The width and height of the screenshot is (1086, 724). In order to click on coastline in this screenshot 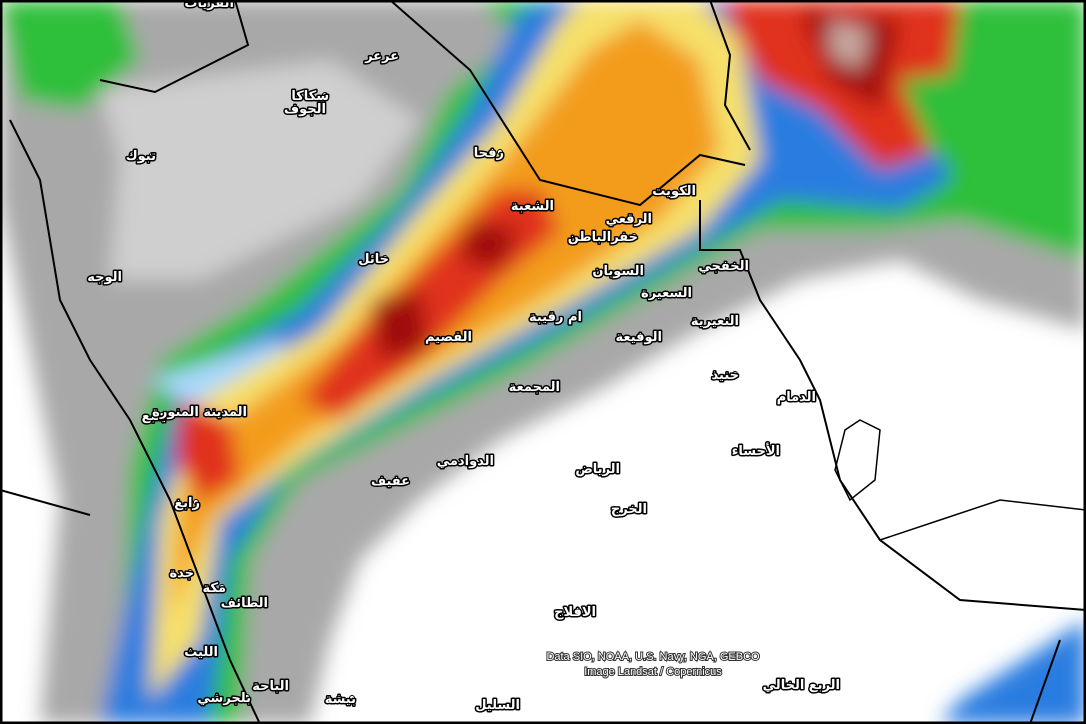, I will do `click(960, 480)`.